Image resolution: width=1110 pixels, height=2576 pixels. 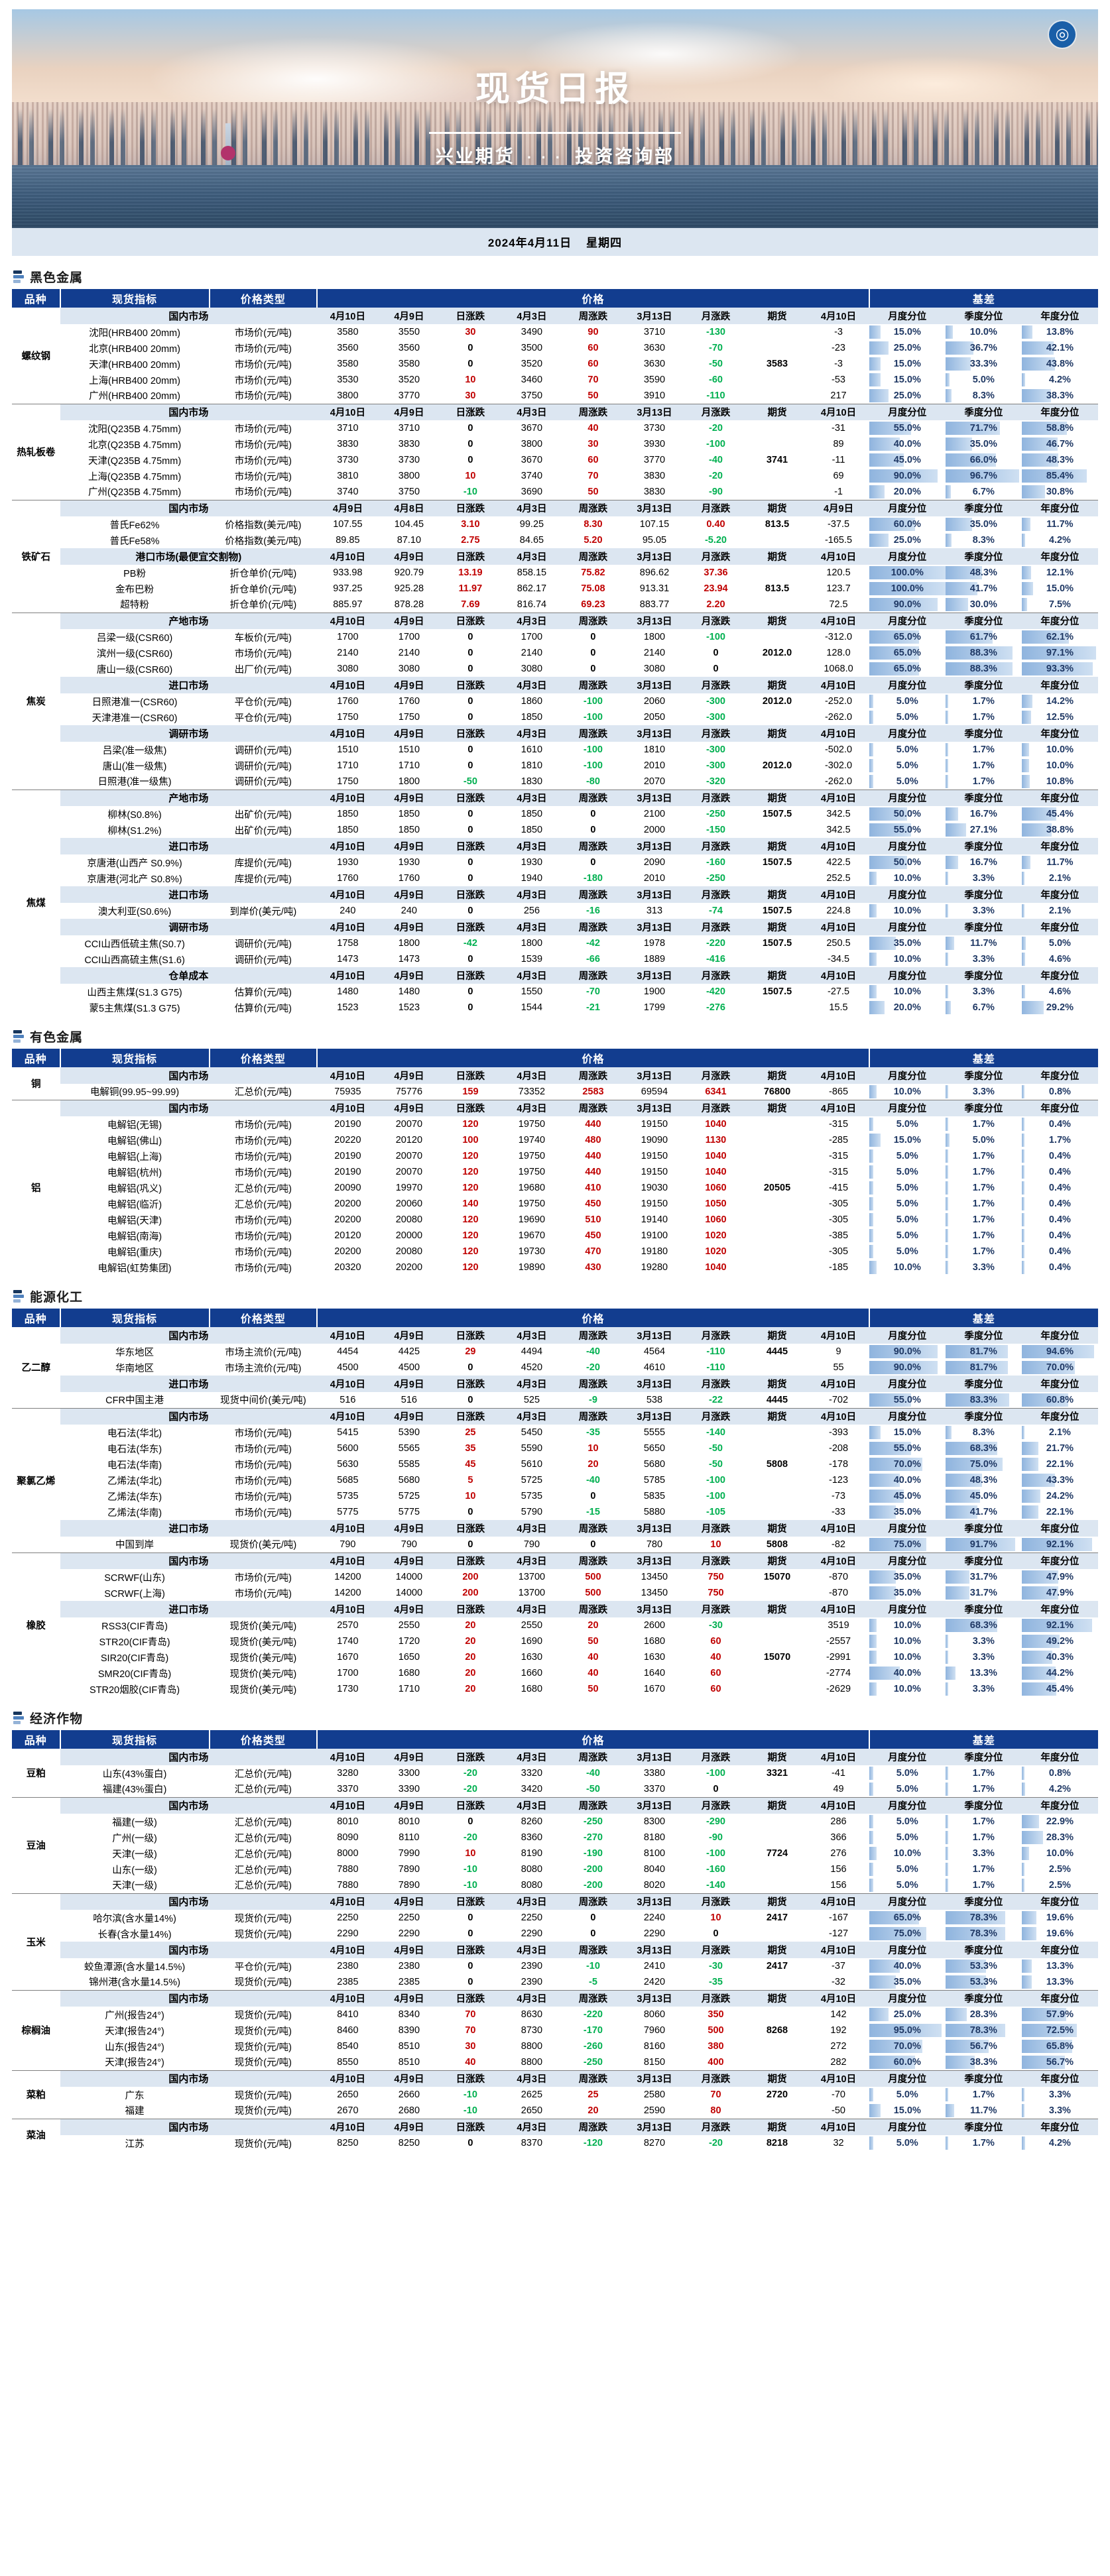 I want to click on price-d4: 1640, so click(x=654, y=1673).